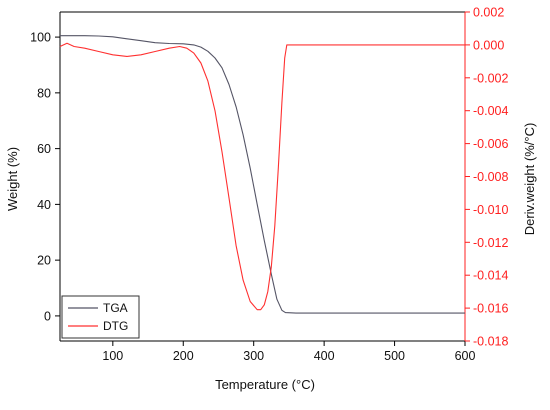 Image resolution: width=550 pixels, height=410 pixels. I want to click on y-right-tick-label: -0.006, so click(490, 144).